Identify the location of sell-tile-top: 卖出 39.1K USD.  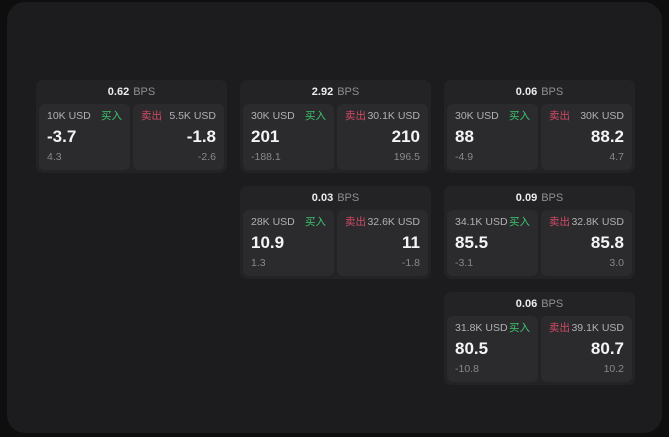
(586, 328).